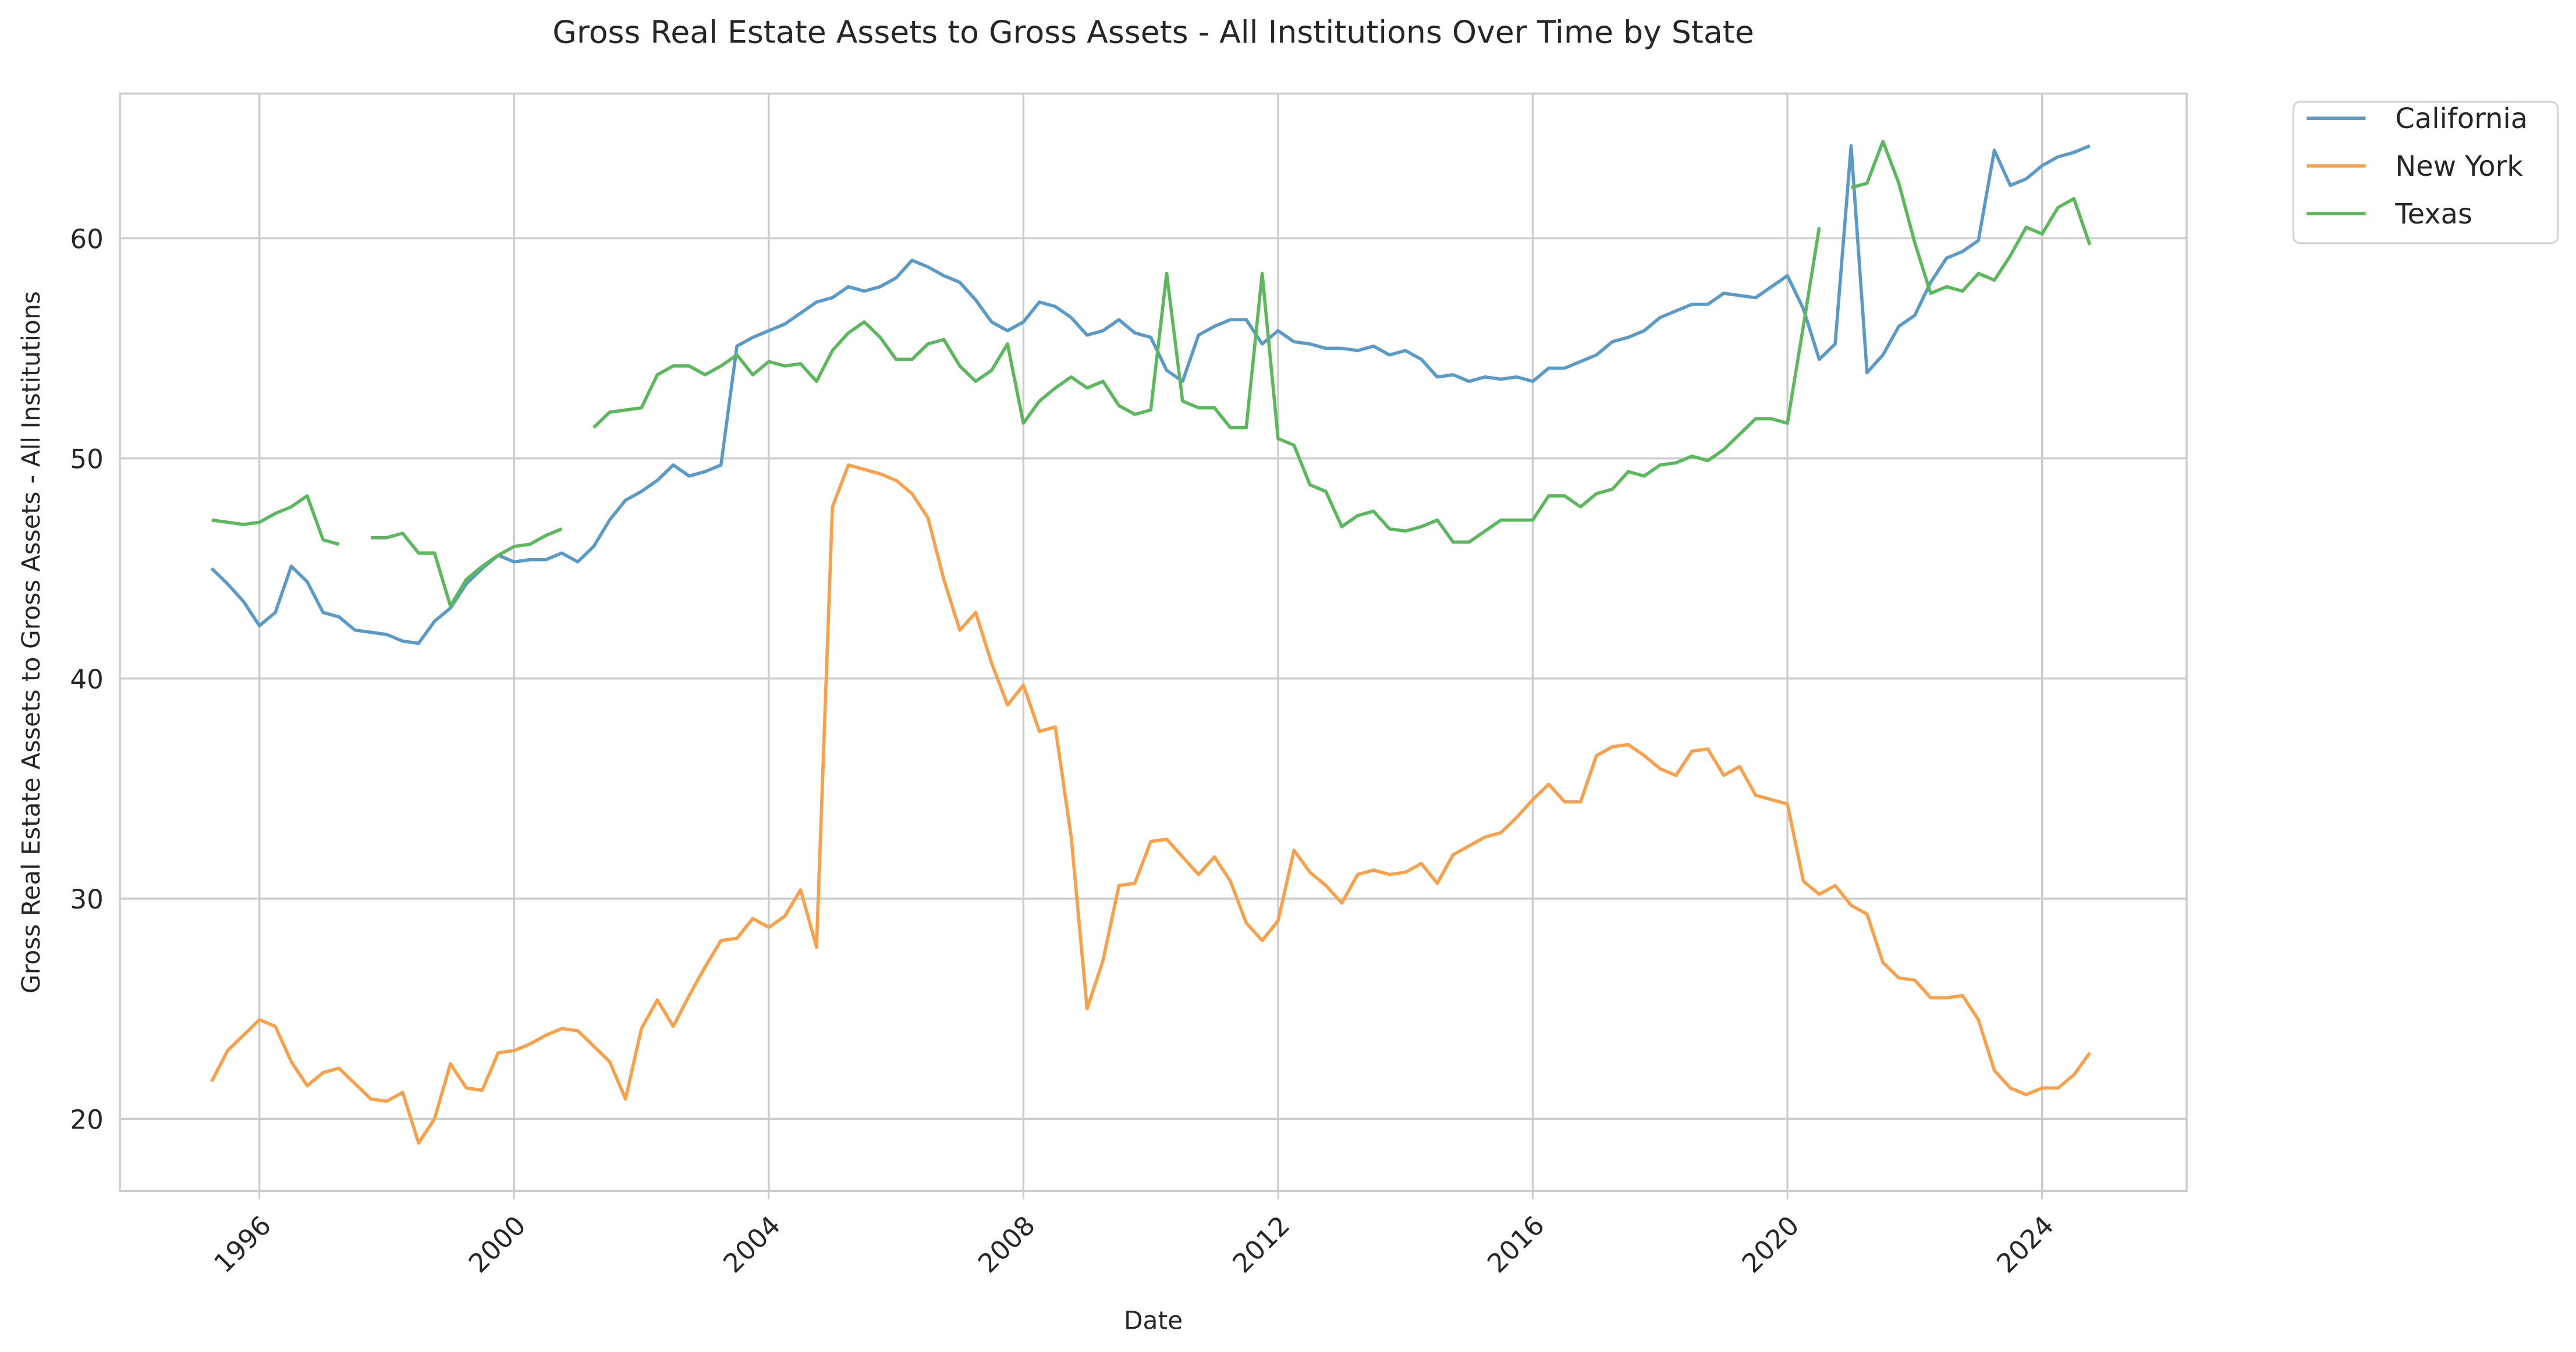  What do you see at coordinates (1007, 1244) in the screenshot?
I see `x-tick-label: 2008` at bounding box center [1007, 1244].